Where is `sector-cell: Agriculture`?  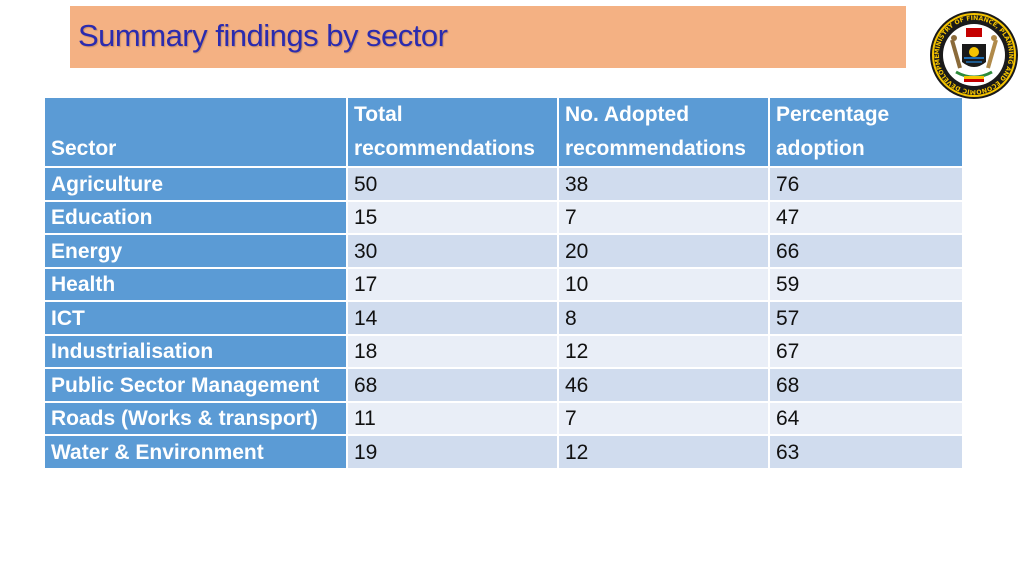 sector-cell: Agriculture is located at coordinates (196, 185).